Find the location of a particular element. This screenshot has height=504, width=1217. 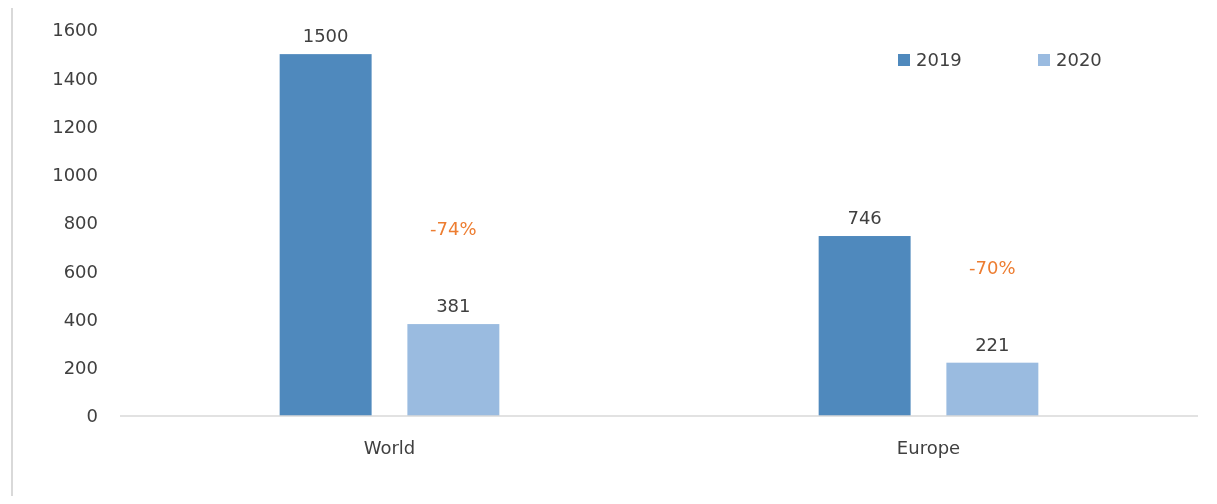

data-label: 1500 is located at coordinates (325, 36).